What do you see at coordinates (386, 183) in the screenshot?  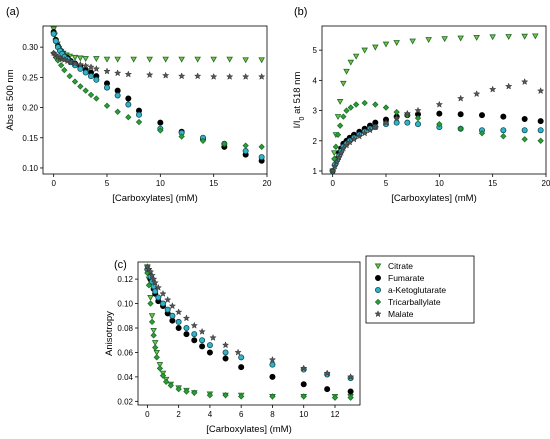 I see `x-tick-label: 5` at bounding box center [386, 183].